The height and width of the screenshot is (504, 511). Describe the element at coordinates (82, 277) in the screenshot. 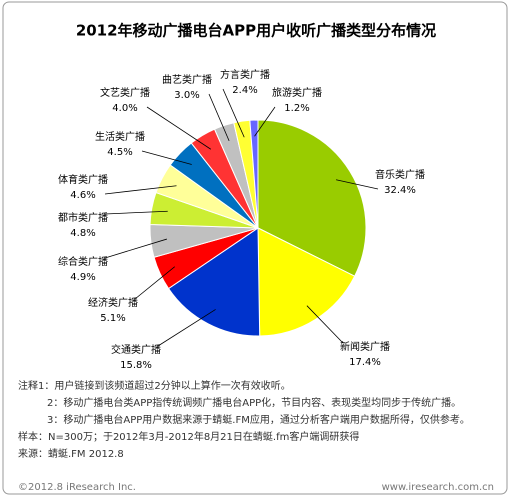

I see `value-label: 4.9%` at that location.